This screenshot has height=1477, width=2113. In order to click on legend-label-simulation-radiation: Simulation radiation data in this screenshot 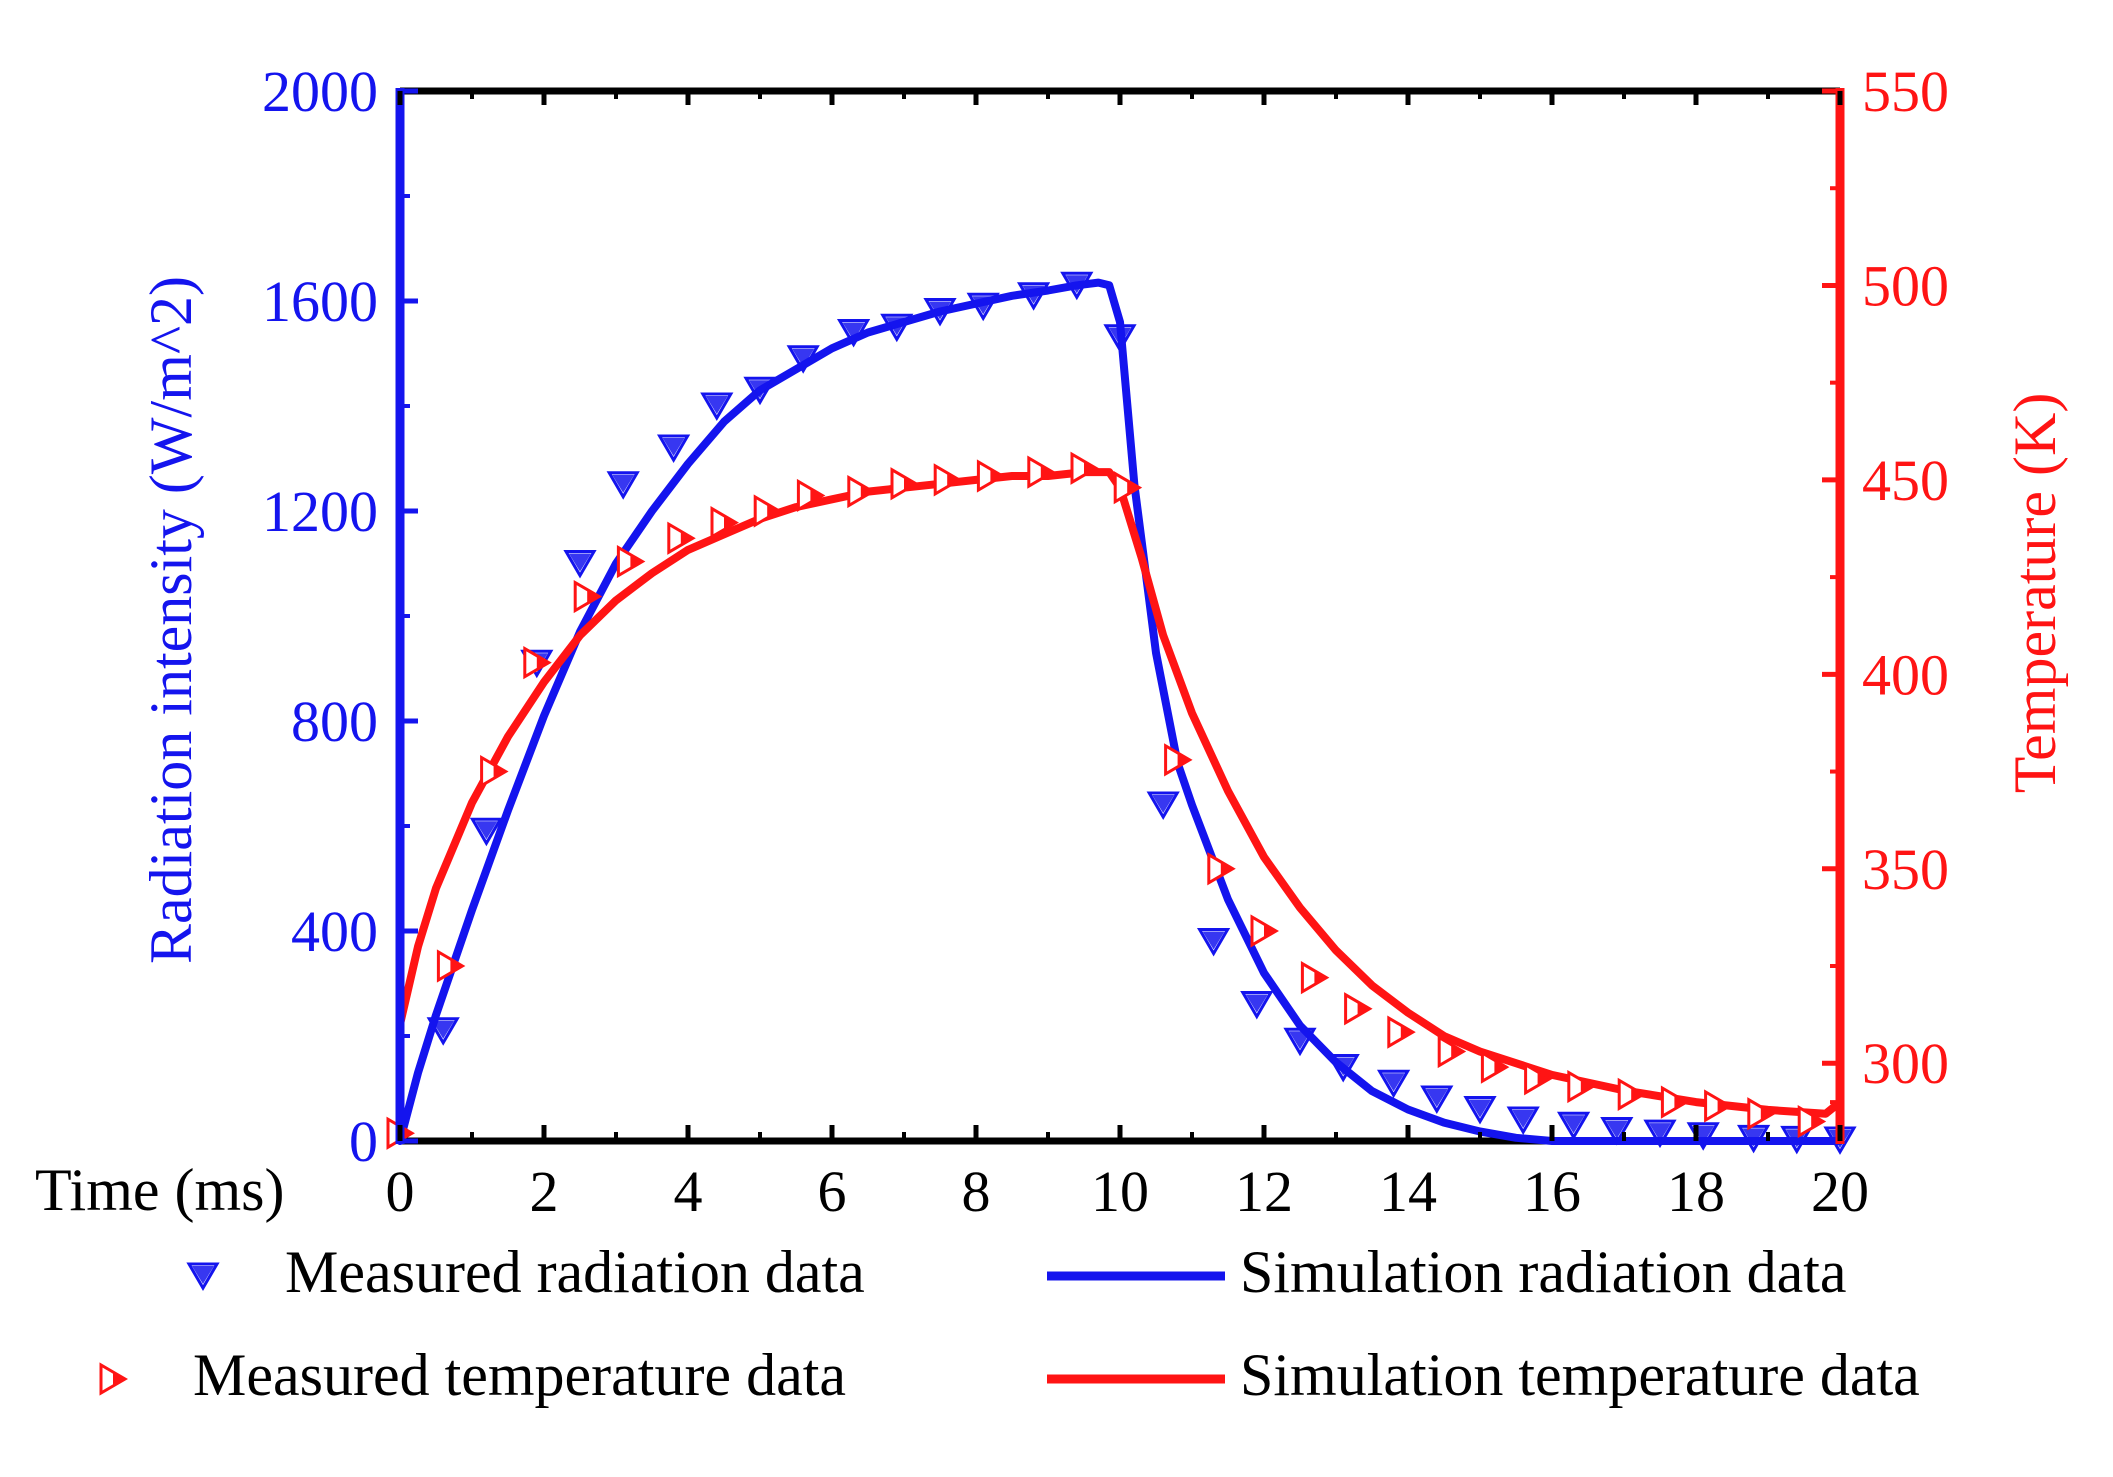, I will do `click(1543, 1272)`.